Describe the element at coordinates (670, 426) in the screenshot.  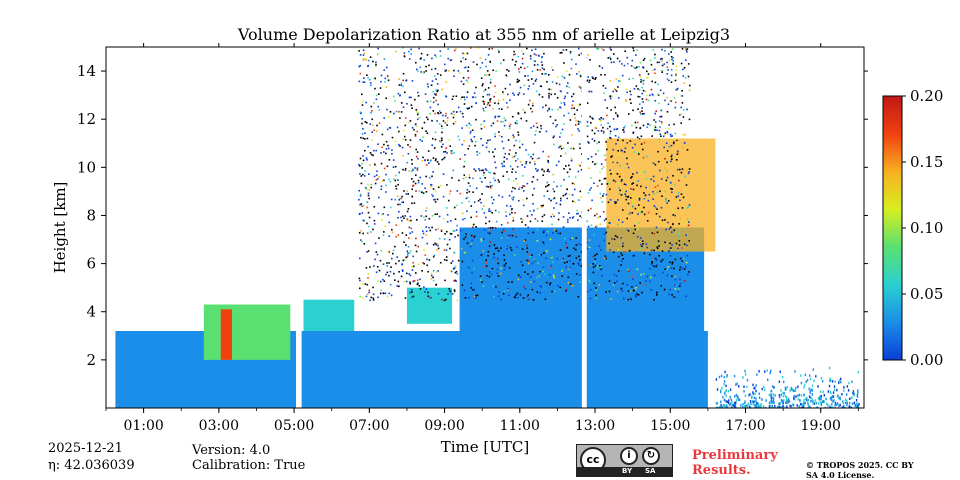
I see `x-tick-label: 15:00` at that location.